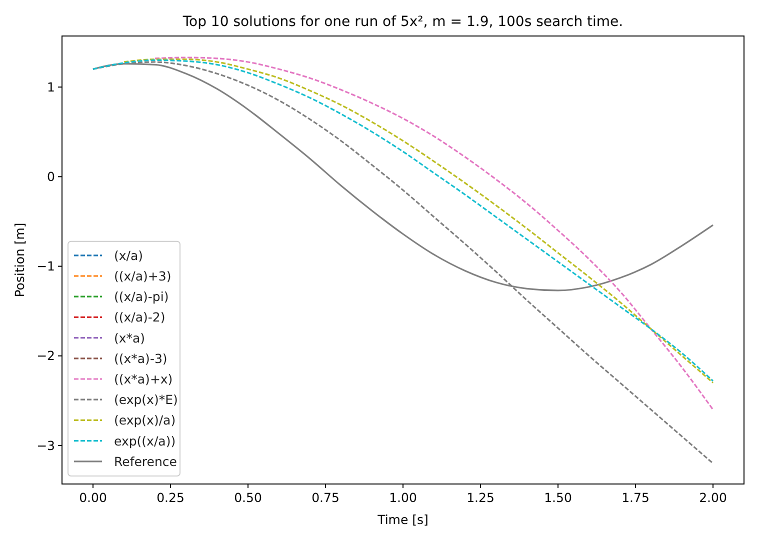 This screenshot has width=758, height=544. What do you see at coordinates (170, 497) in the screenshot?
I see `x-tick-label: 0.25` at bounding box center [170, 497].